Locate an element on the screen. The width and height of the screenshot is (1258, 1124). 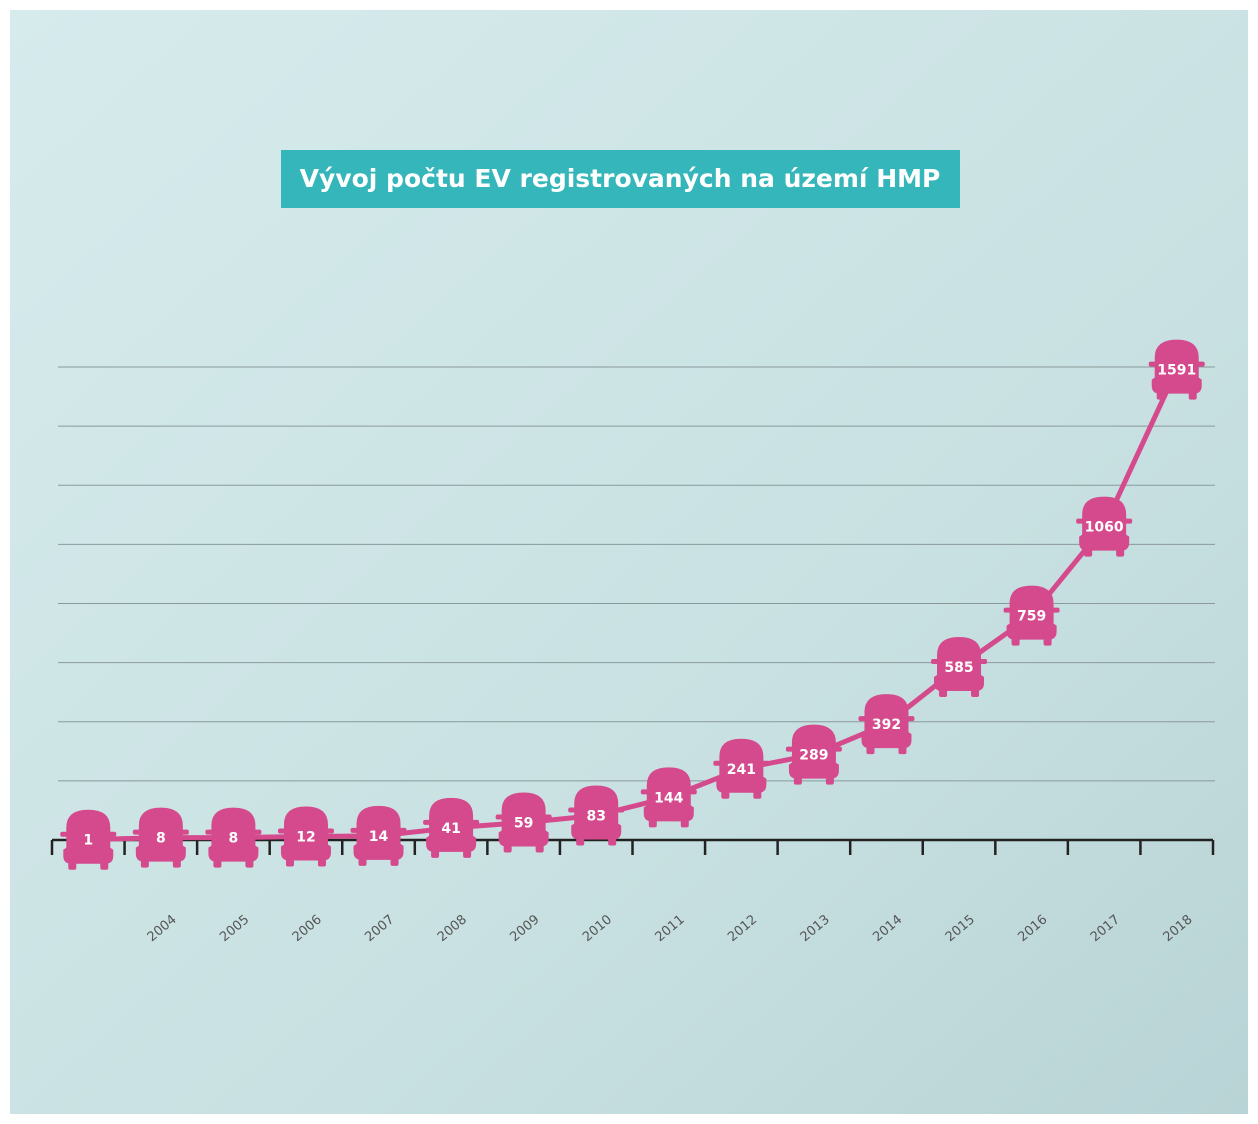
value-label: 83 is located at coordinates (595, 816).